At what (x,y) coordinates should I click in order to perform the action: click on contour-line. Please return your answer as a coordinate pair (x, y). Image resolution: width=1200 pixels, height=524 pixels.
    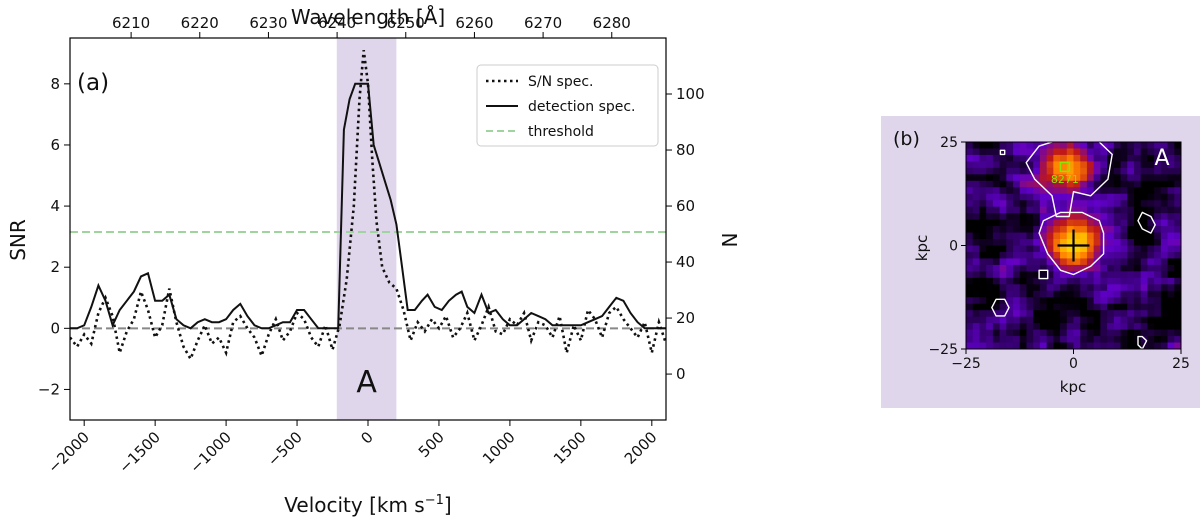
    Looking at the image, I should click on (1146, 222).